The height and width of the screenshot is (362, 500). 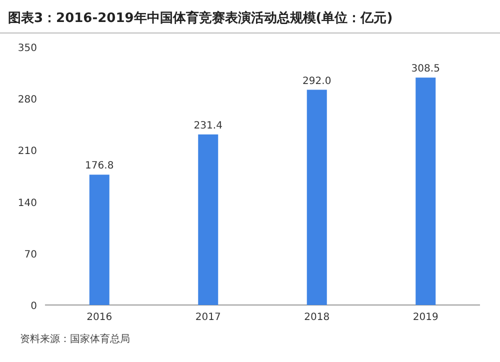 What do you see at coordinates (99, 166) in the screenshot?
I see `data-label: 176.8` at bounding box center [99, 166].